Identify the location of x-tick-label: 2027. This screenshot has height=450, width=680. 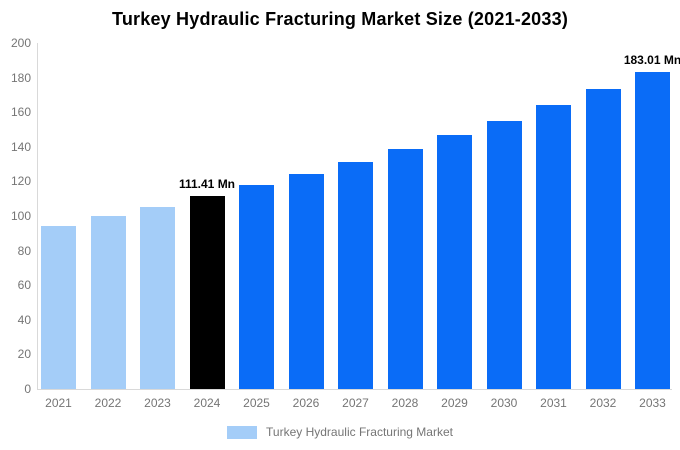
(355, 403).